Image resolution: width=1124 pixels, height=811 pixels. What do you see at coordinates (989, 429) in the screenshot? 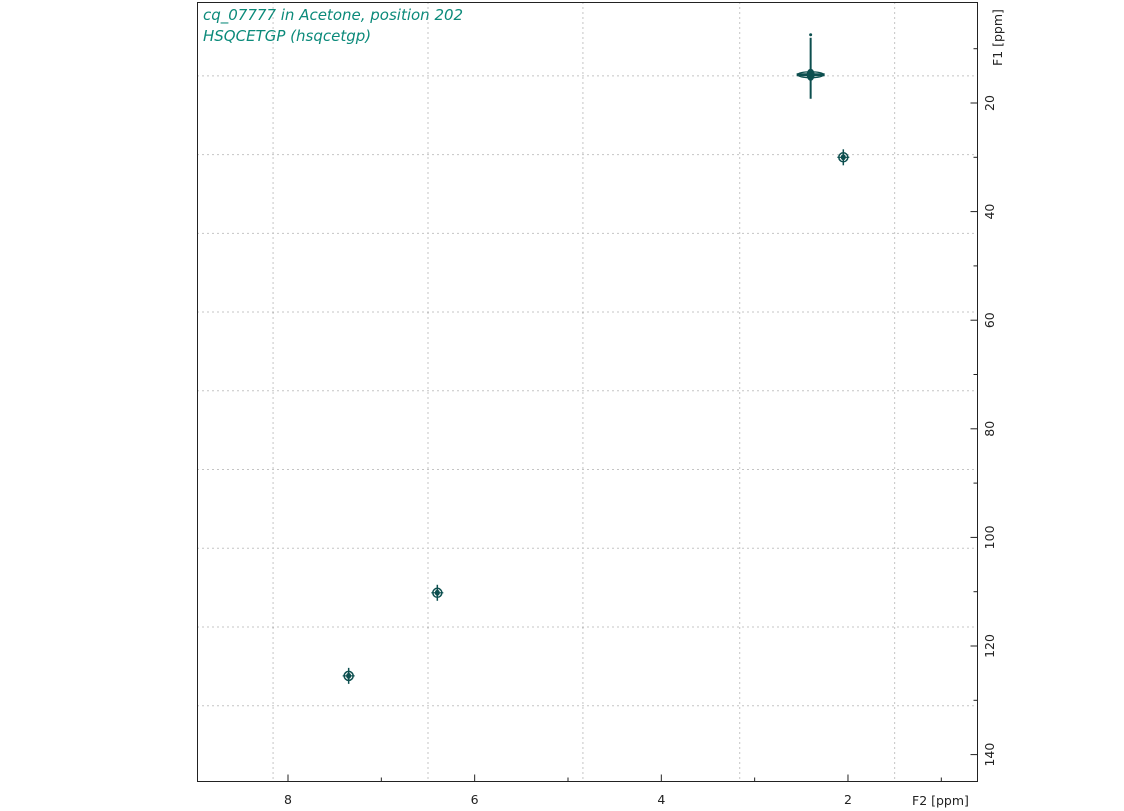
I see `y-tick-label: 80` at bounding box center [989, 429].